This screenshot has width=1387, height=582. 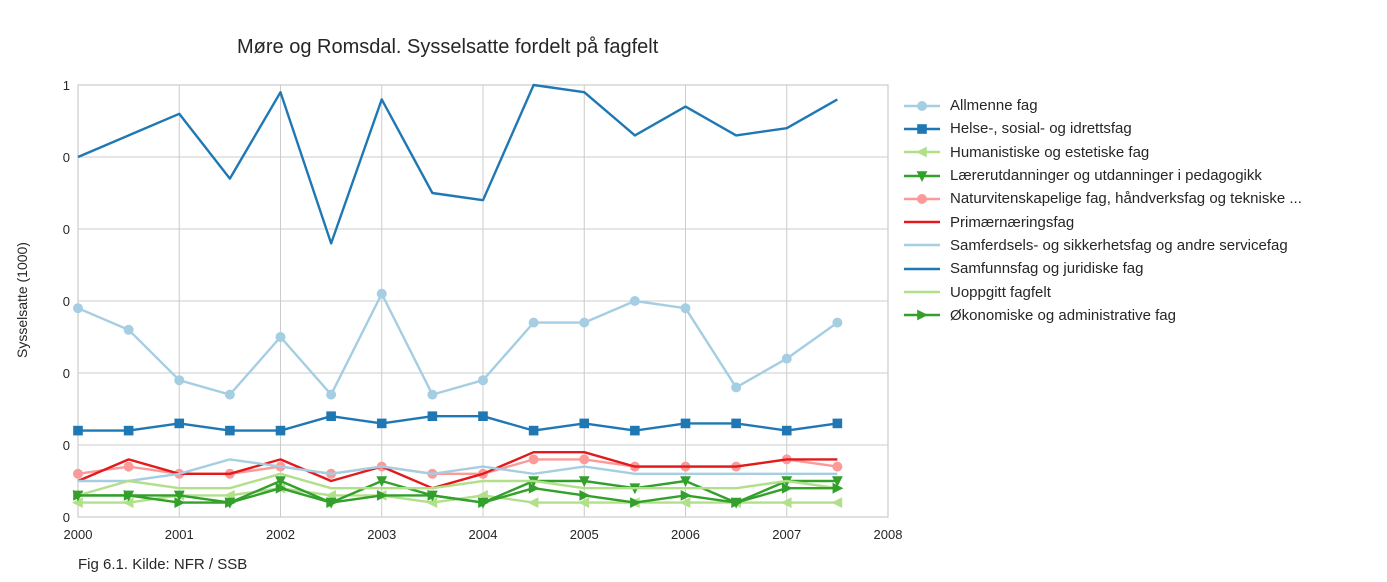 I want to click on x-tick-label: 2002, so click(x=280, y=534).